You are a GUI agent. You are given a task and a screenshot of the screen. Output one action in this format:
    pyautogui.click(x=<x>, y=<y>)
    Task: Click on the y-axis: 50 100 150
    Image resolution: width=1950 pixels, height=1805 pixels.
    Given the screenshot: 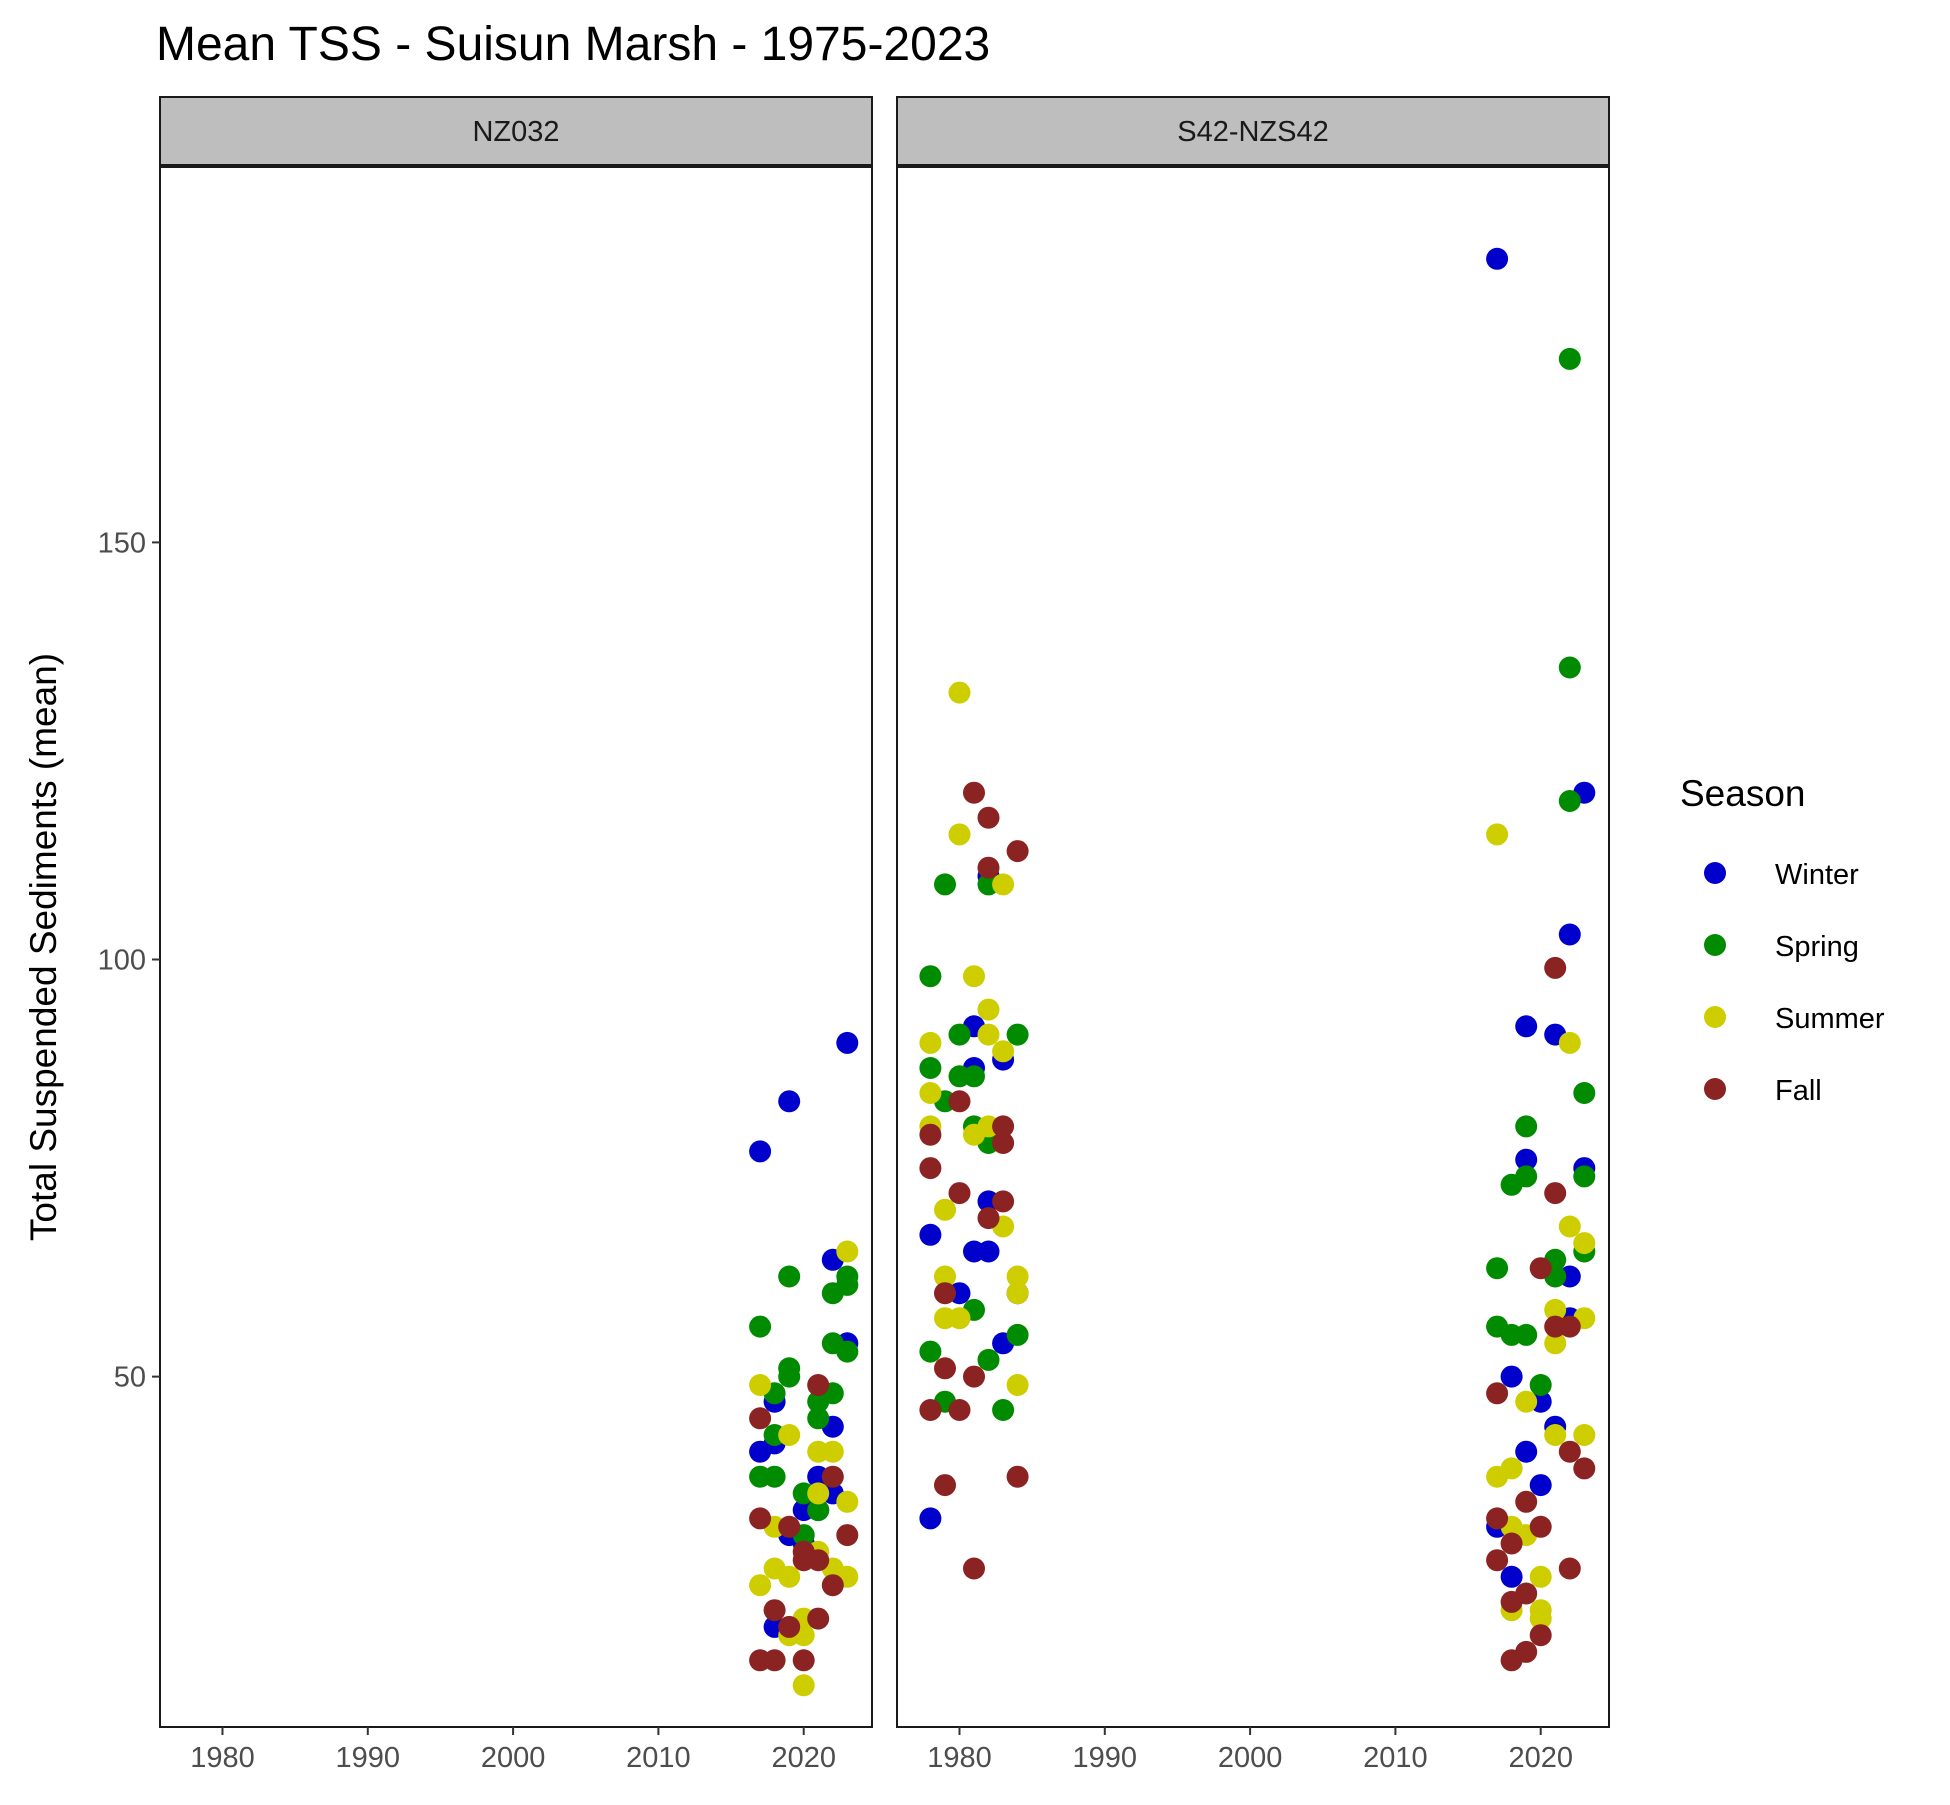 What is the action you would take?
    pyautogui.click(x=129, y=960)
    